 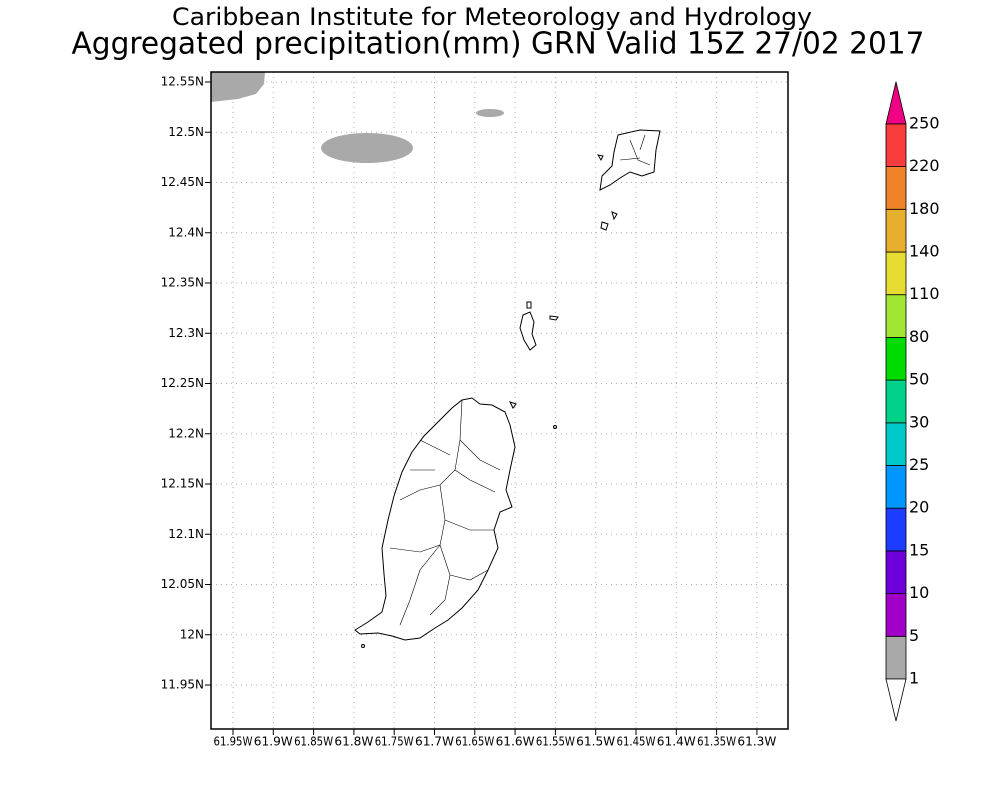 I want to click on colorbar-under, so click(x=896, y=700).